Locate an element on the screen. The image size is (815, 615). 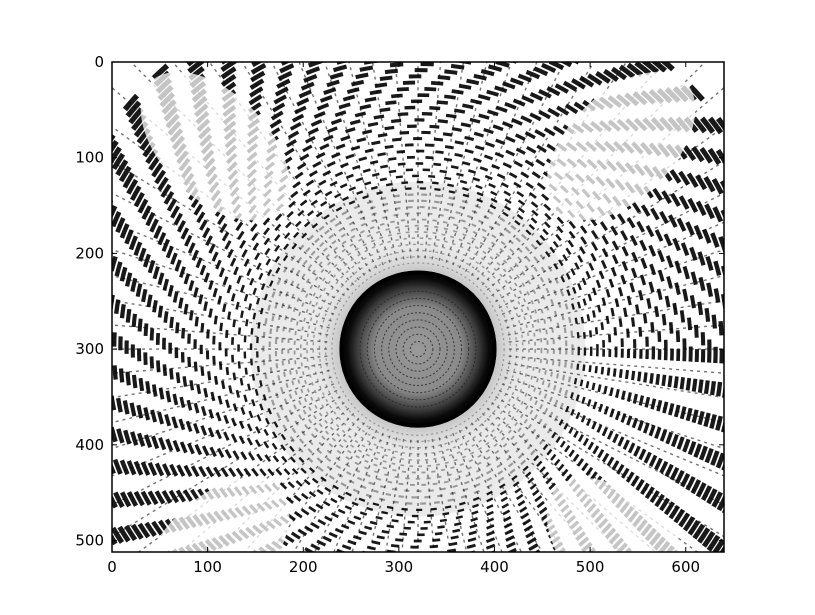
x-tick-label: 200 is located at coordinates (303, 567).